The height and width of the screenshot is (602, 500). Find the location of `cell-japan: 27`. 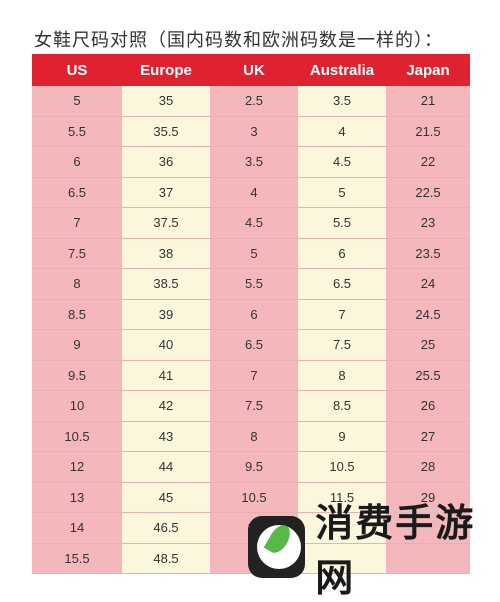

cell-japan: 27 is located at coordinates (428, 436).